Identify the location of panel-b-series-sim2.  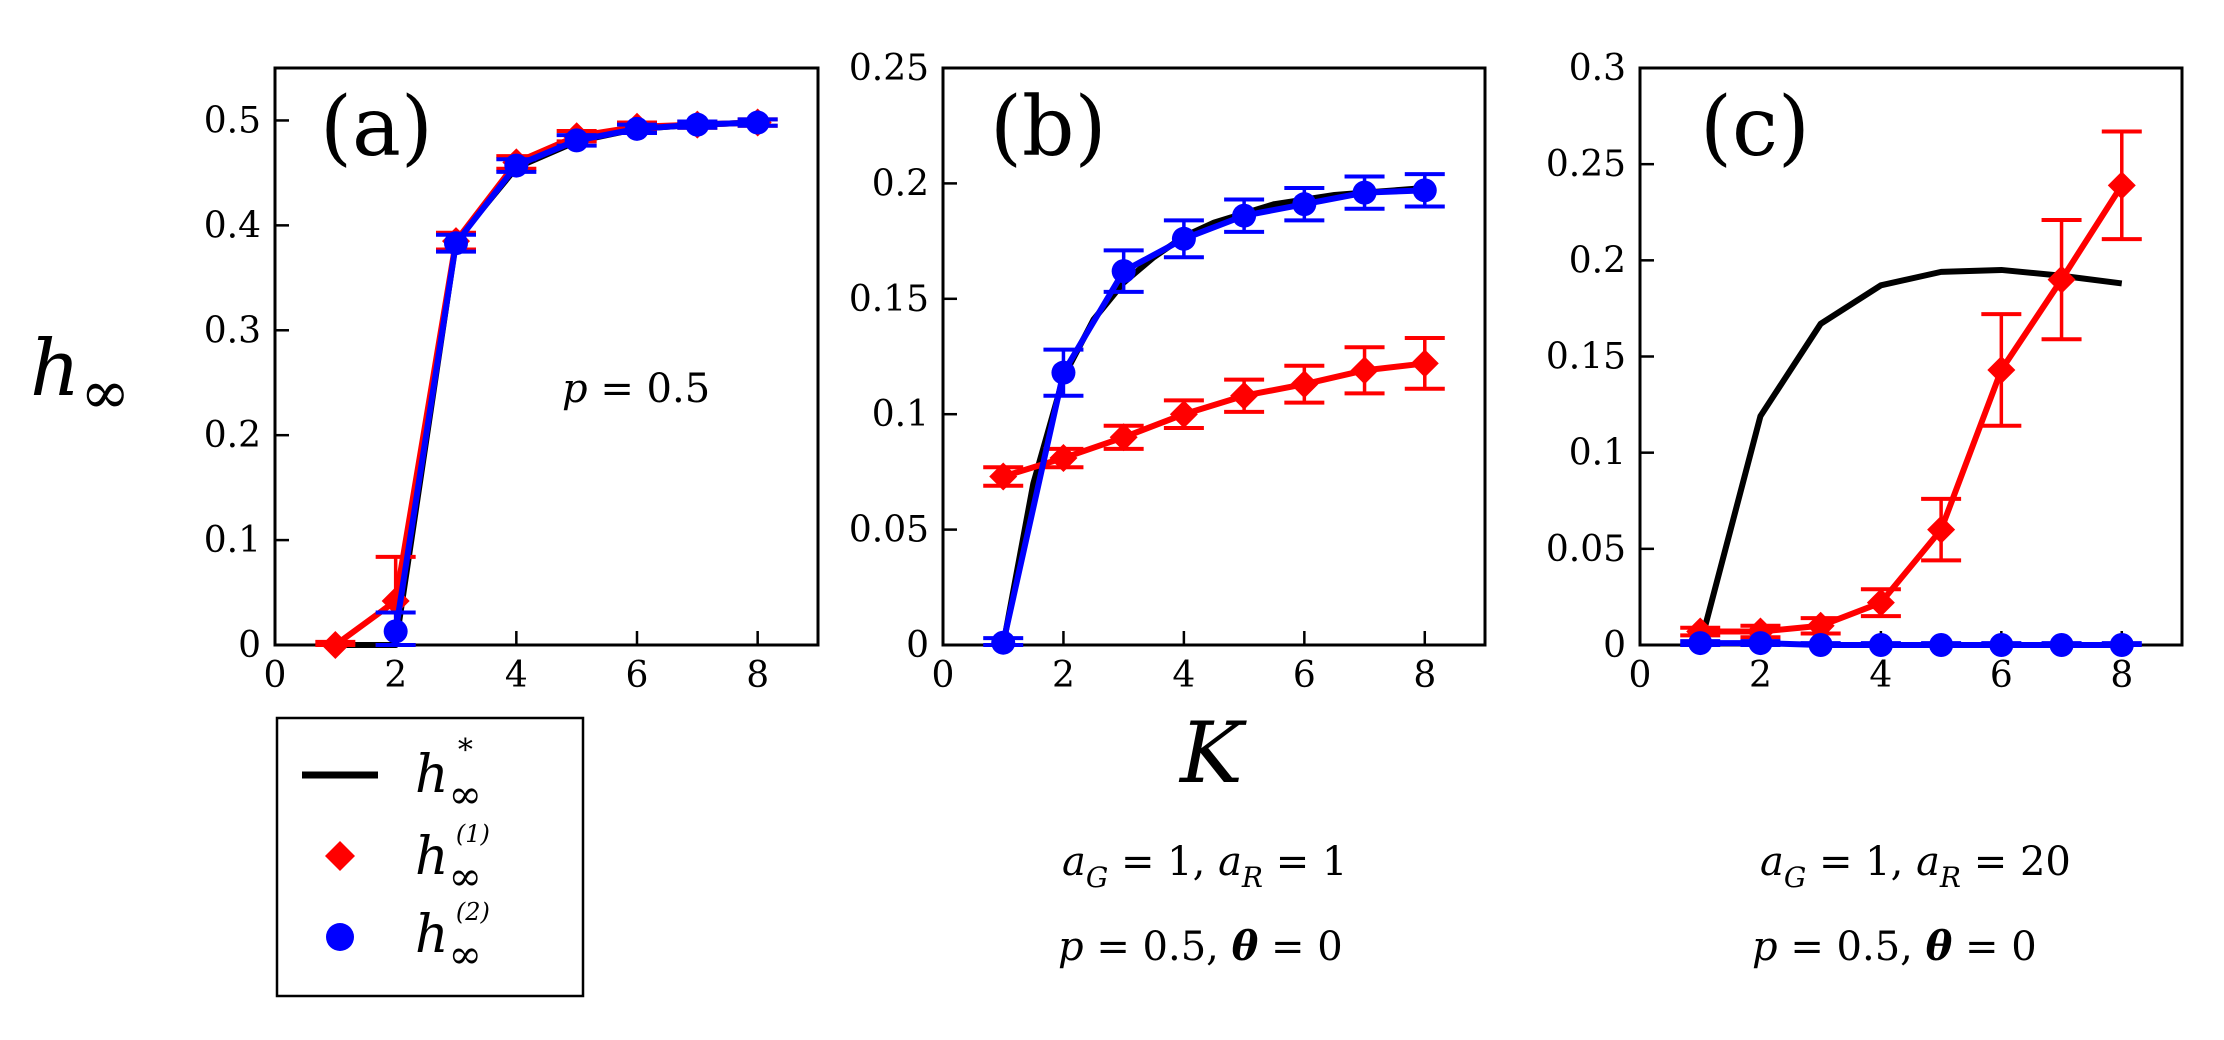
(1214, 413).